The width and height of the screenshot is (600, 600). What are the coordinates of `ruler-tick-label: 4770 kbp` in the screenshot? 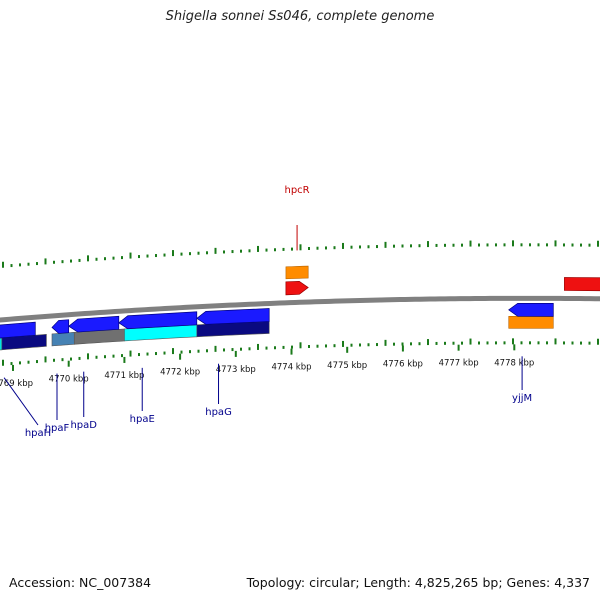 It's located at (69, 380).